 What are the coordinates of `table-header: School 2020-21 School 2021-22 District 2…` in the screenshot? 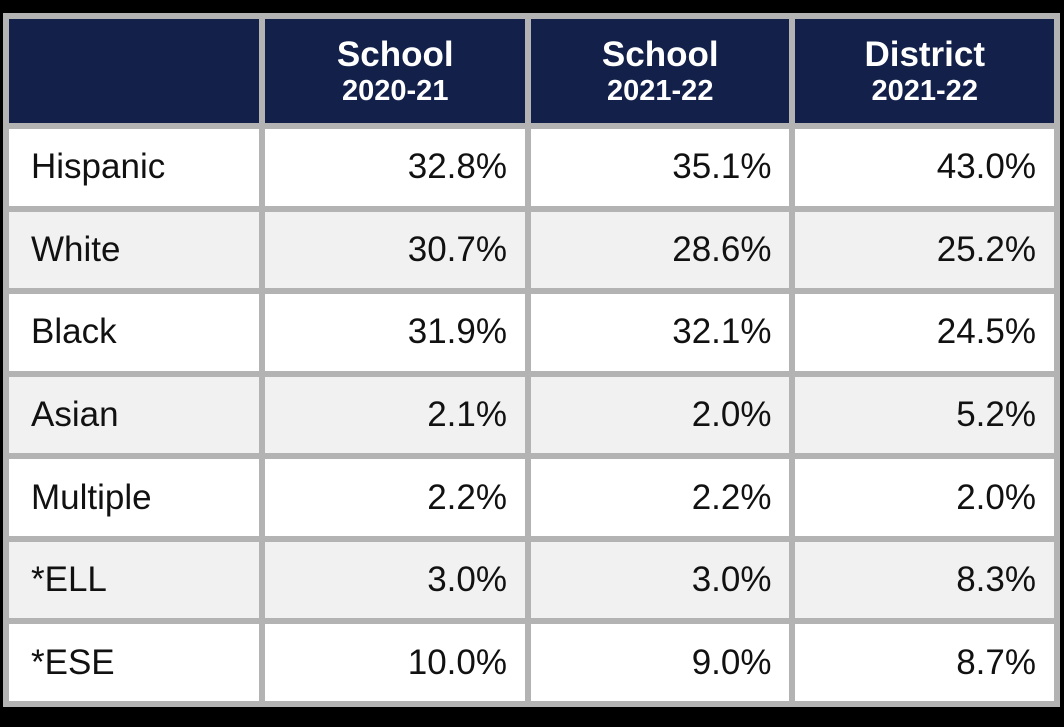 It's located at (531, 71).